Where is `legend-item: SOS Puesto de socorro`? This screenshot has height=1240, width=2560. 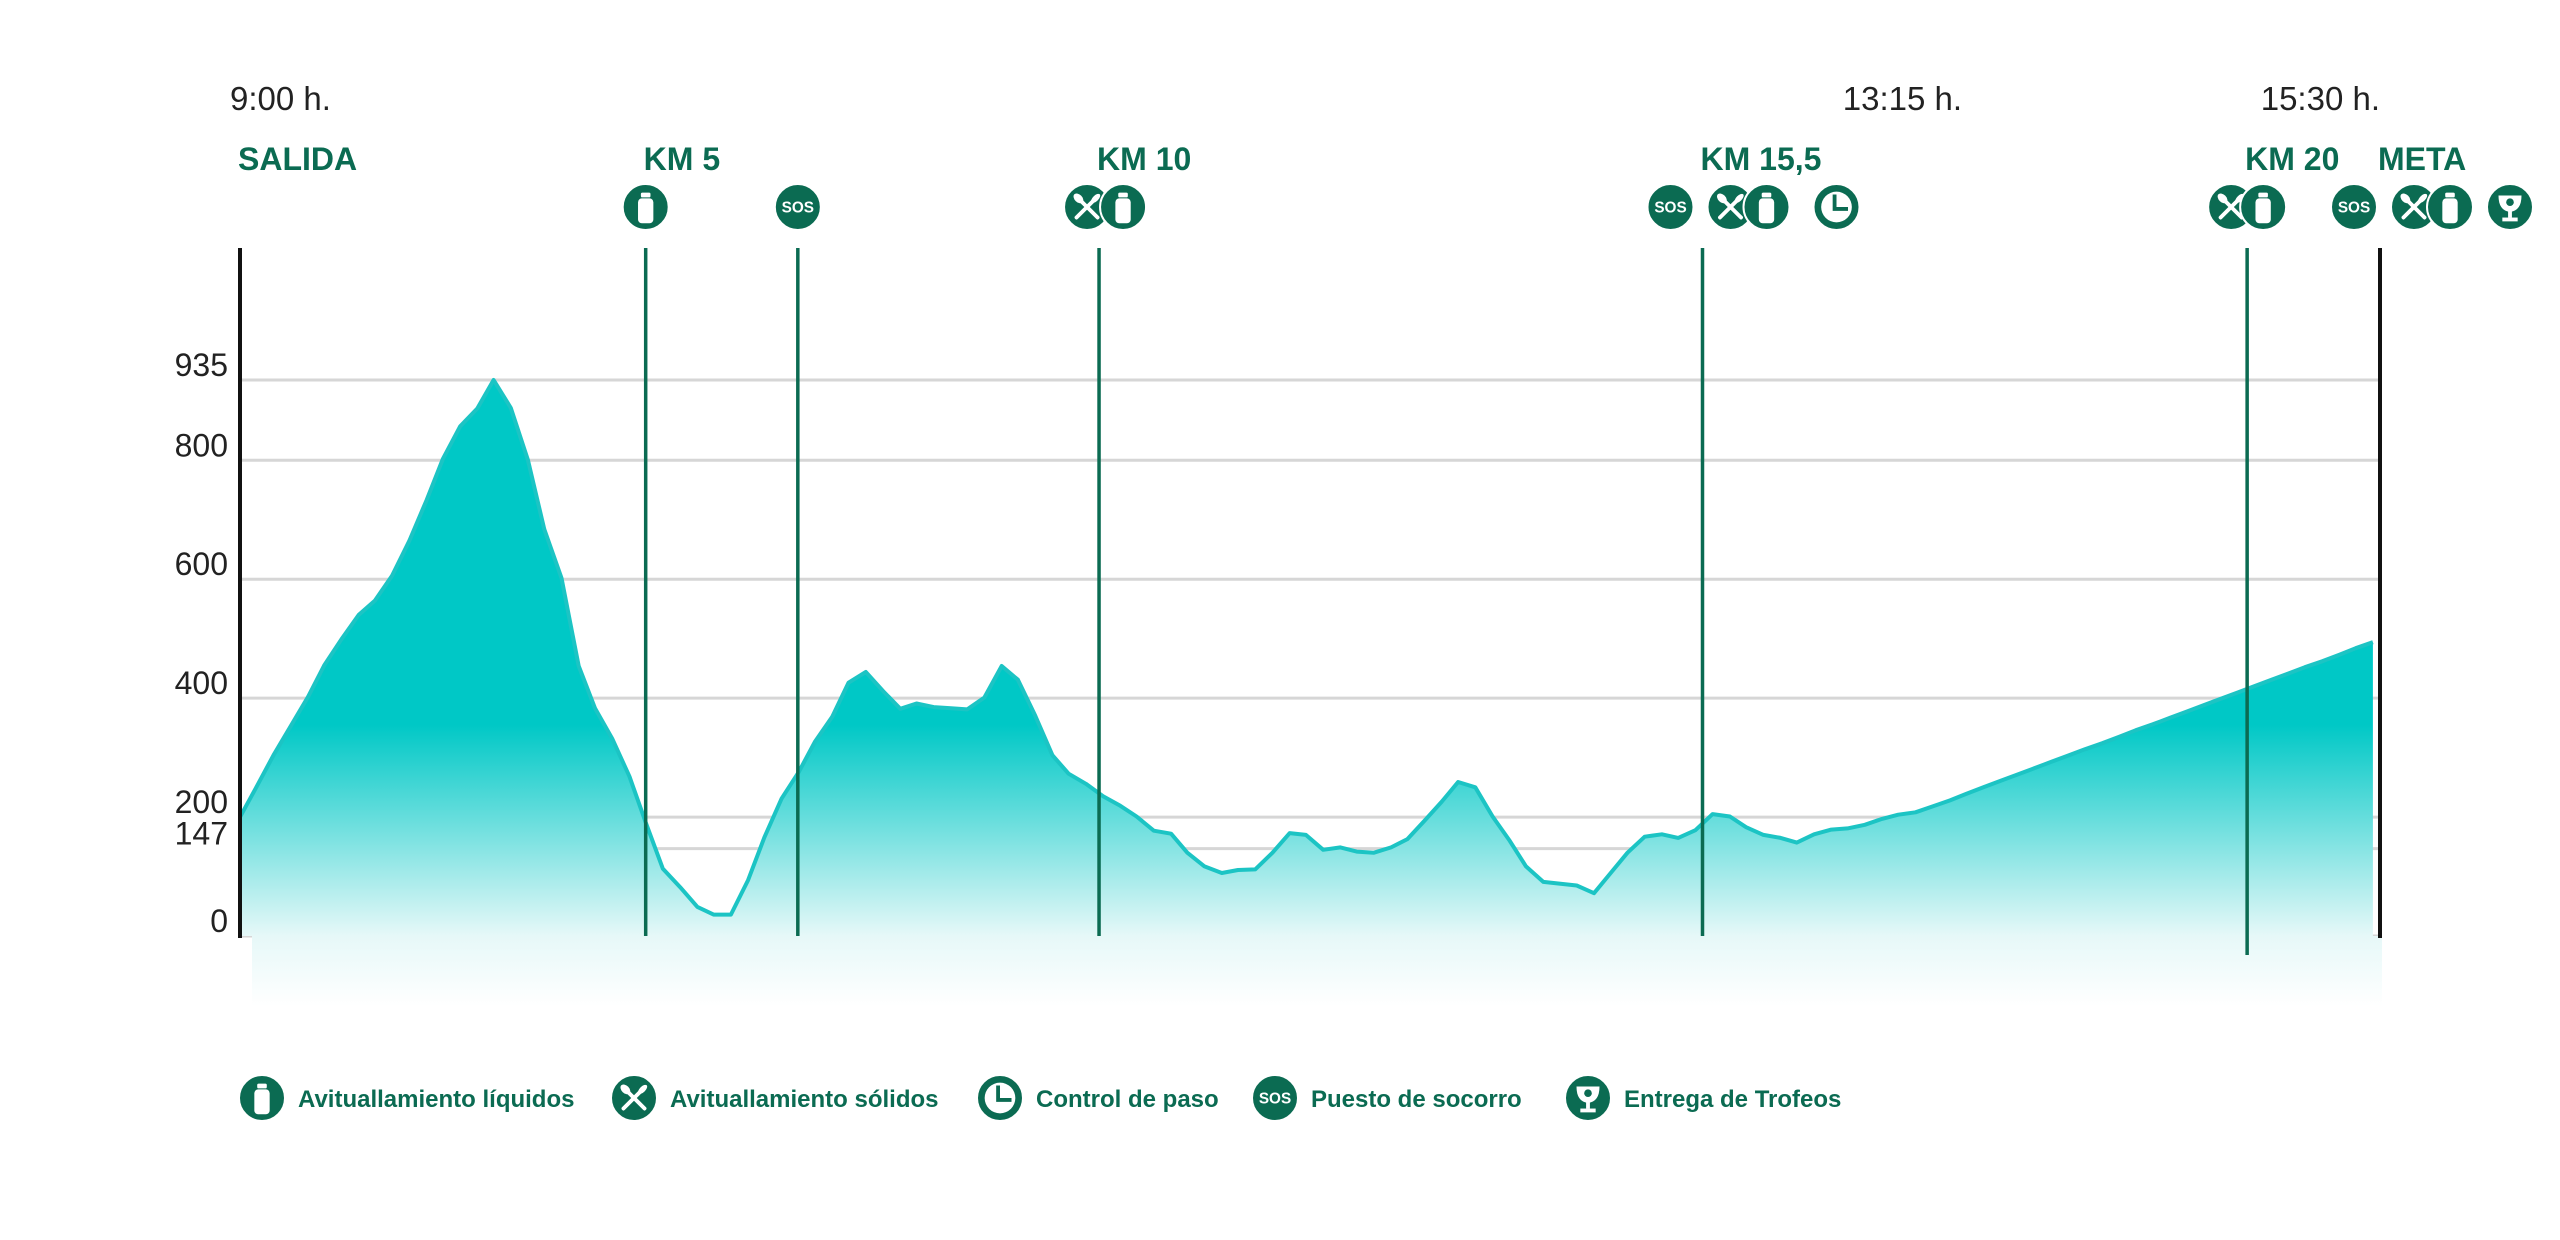 legend-item: SOS Puesto de socorro is located at coordinates (1386, 1098).